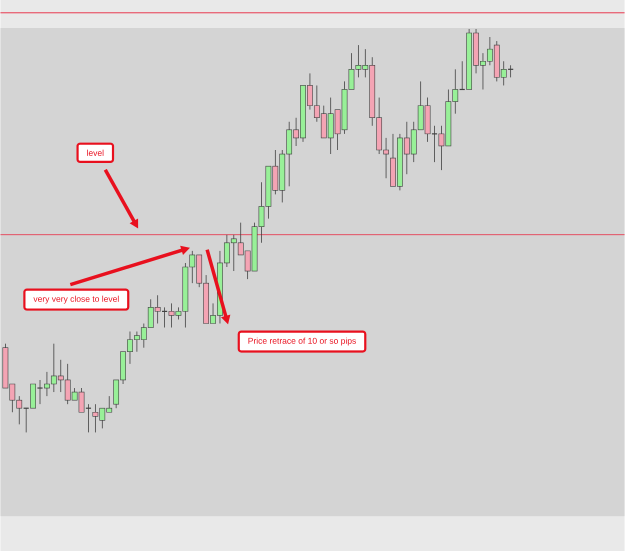 The width and height of the screenshot is (625, 551). Describe the element at coordinates (302, 341) in the screenshot. I see `annotation: Price retrace of 10 or so pips` at that location.